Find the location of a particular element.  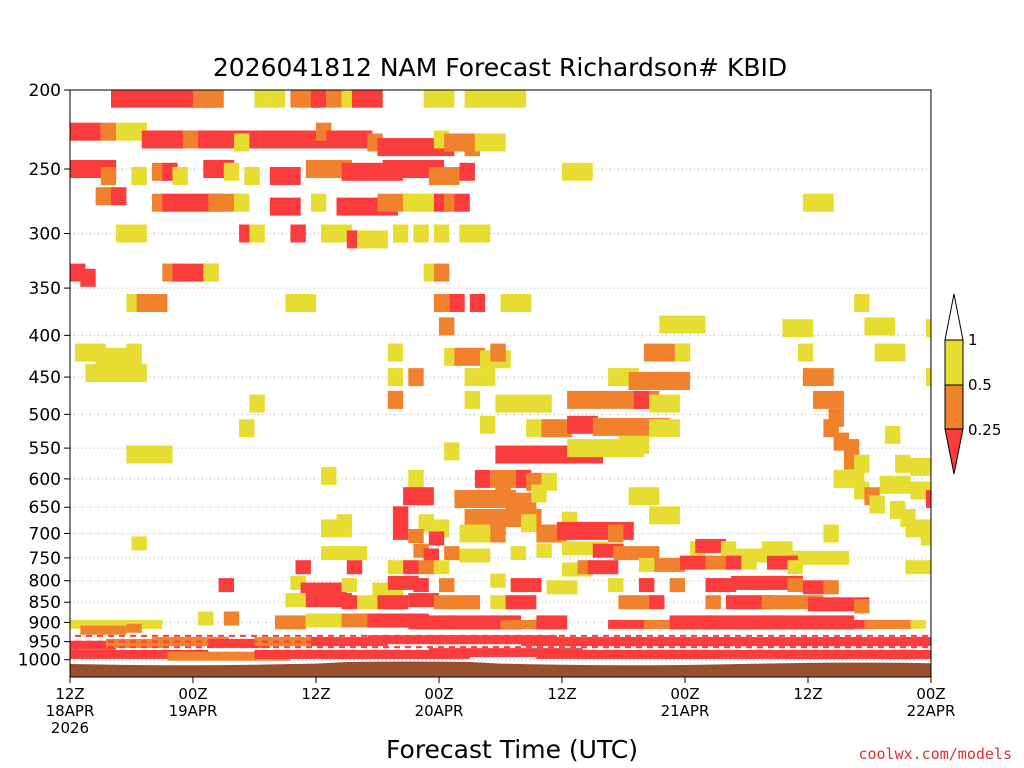

x-tick-label: 20APR is located at coordinates (439, 711).